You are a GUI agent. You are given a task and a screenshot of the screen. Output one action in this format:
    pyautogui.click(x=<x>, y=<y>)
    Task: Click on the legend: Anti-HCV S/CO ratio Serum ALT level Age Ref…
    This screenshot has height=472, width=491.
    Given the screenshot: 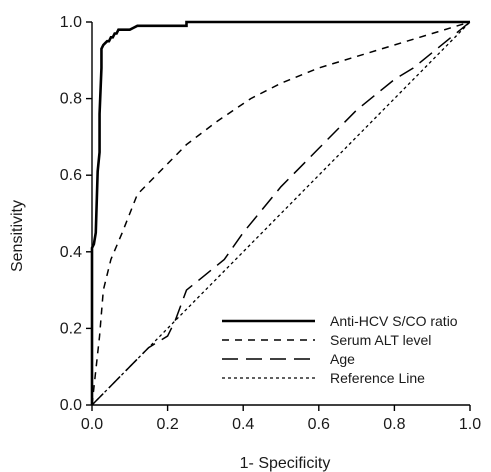 What is the action you would take?
    pyautogui.click(x=340, y=349)
    